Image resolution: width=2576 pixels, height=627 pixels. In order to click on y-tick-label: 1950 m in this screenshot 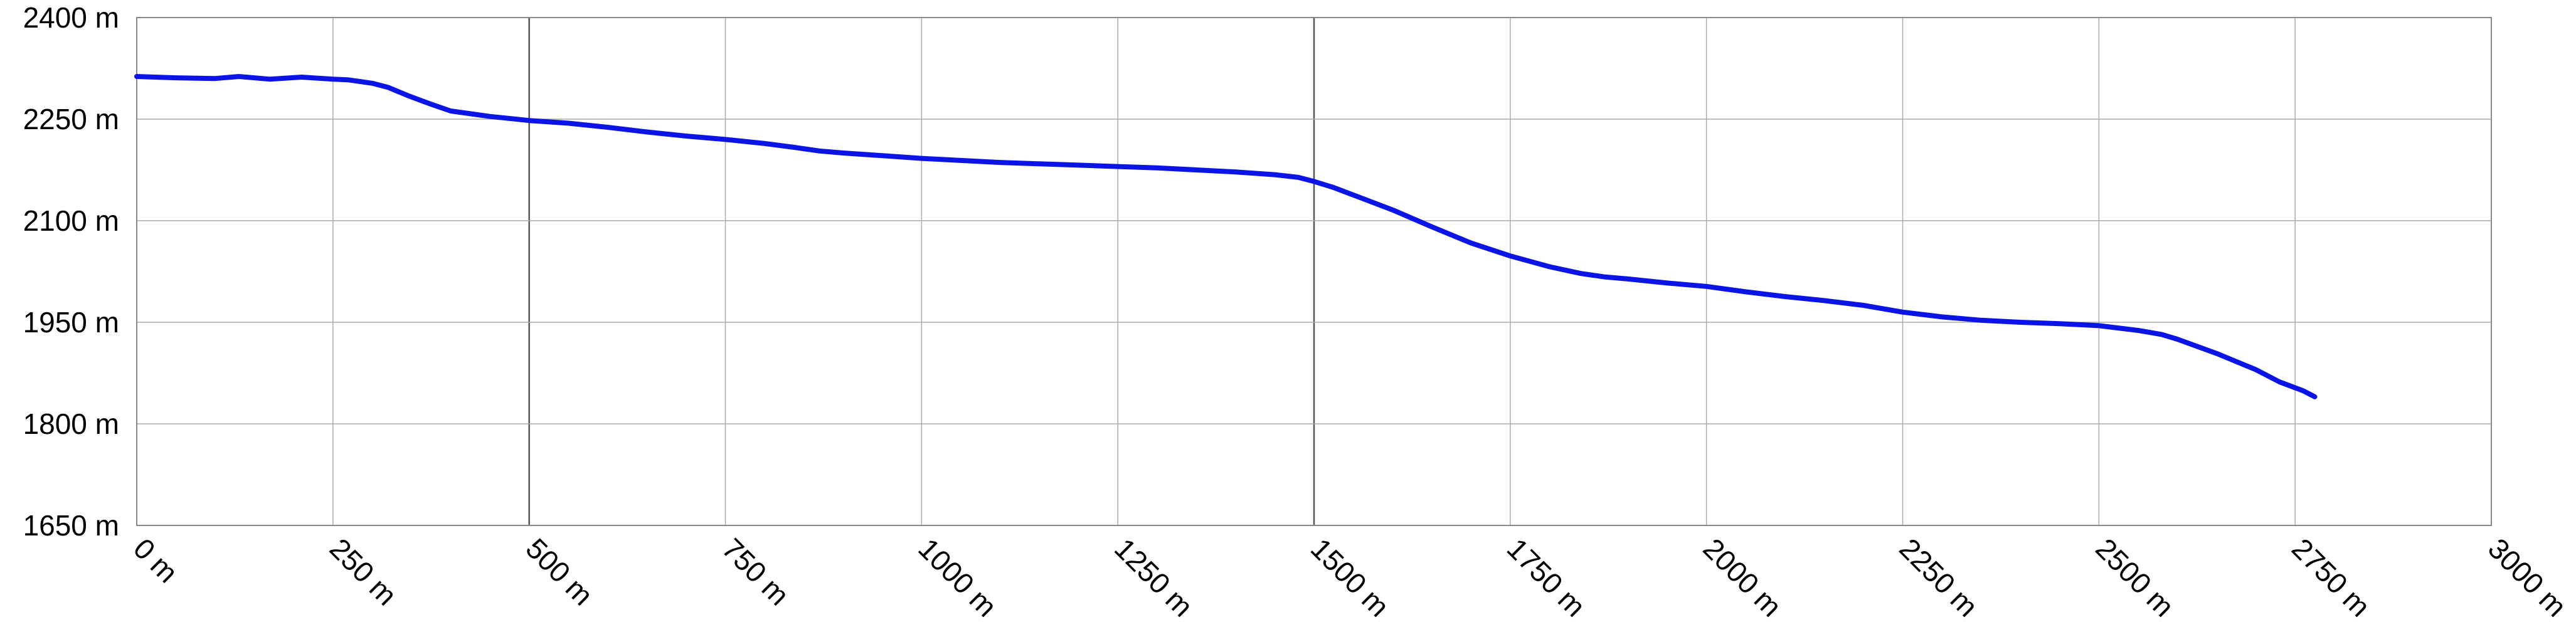, I will do `click(71, 323)`.